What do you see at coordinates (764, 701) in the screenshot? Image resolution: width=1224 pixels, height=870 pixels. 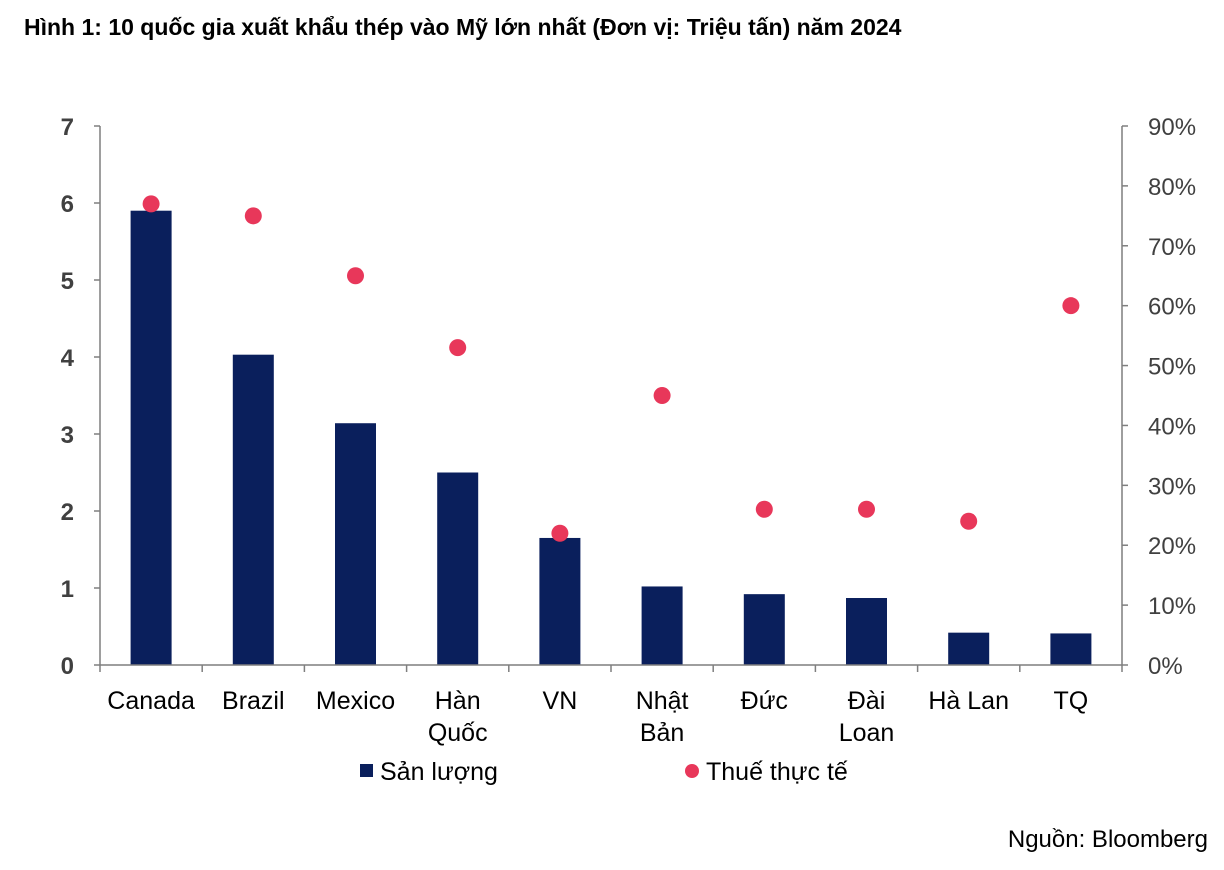 I see `x-tick-label: Đức` at bounding box center [764, 701].